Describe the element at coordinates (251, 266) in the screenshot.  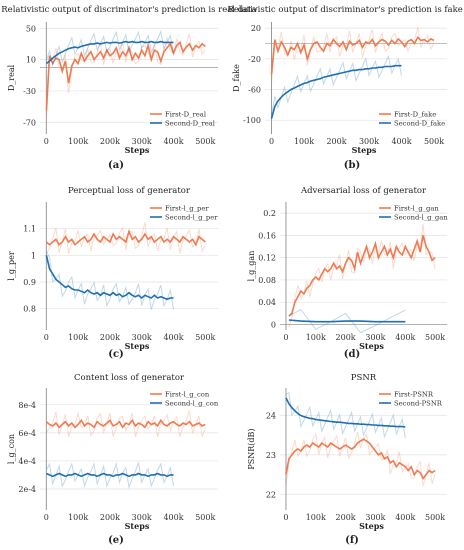
I see `y-axis-label: l_g_gan` at that location.